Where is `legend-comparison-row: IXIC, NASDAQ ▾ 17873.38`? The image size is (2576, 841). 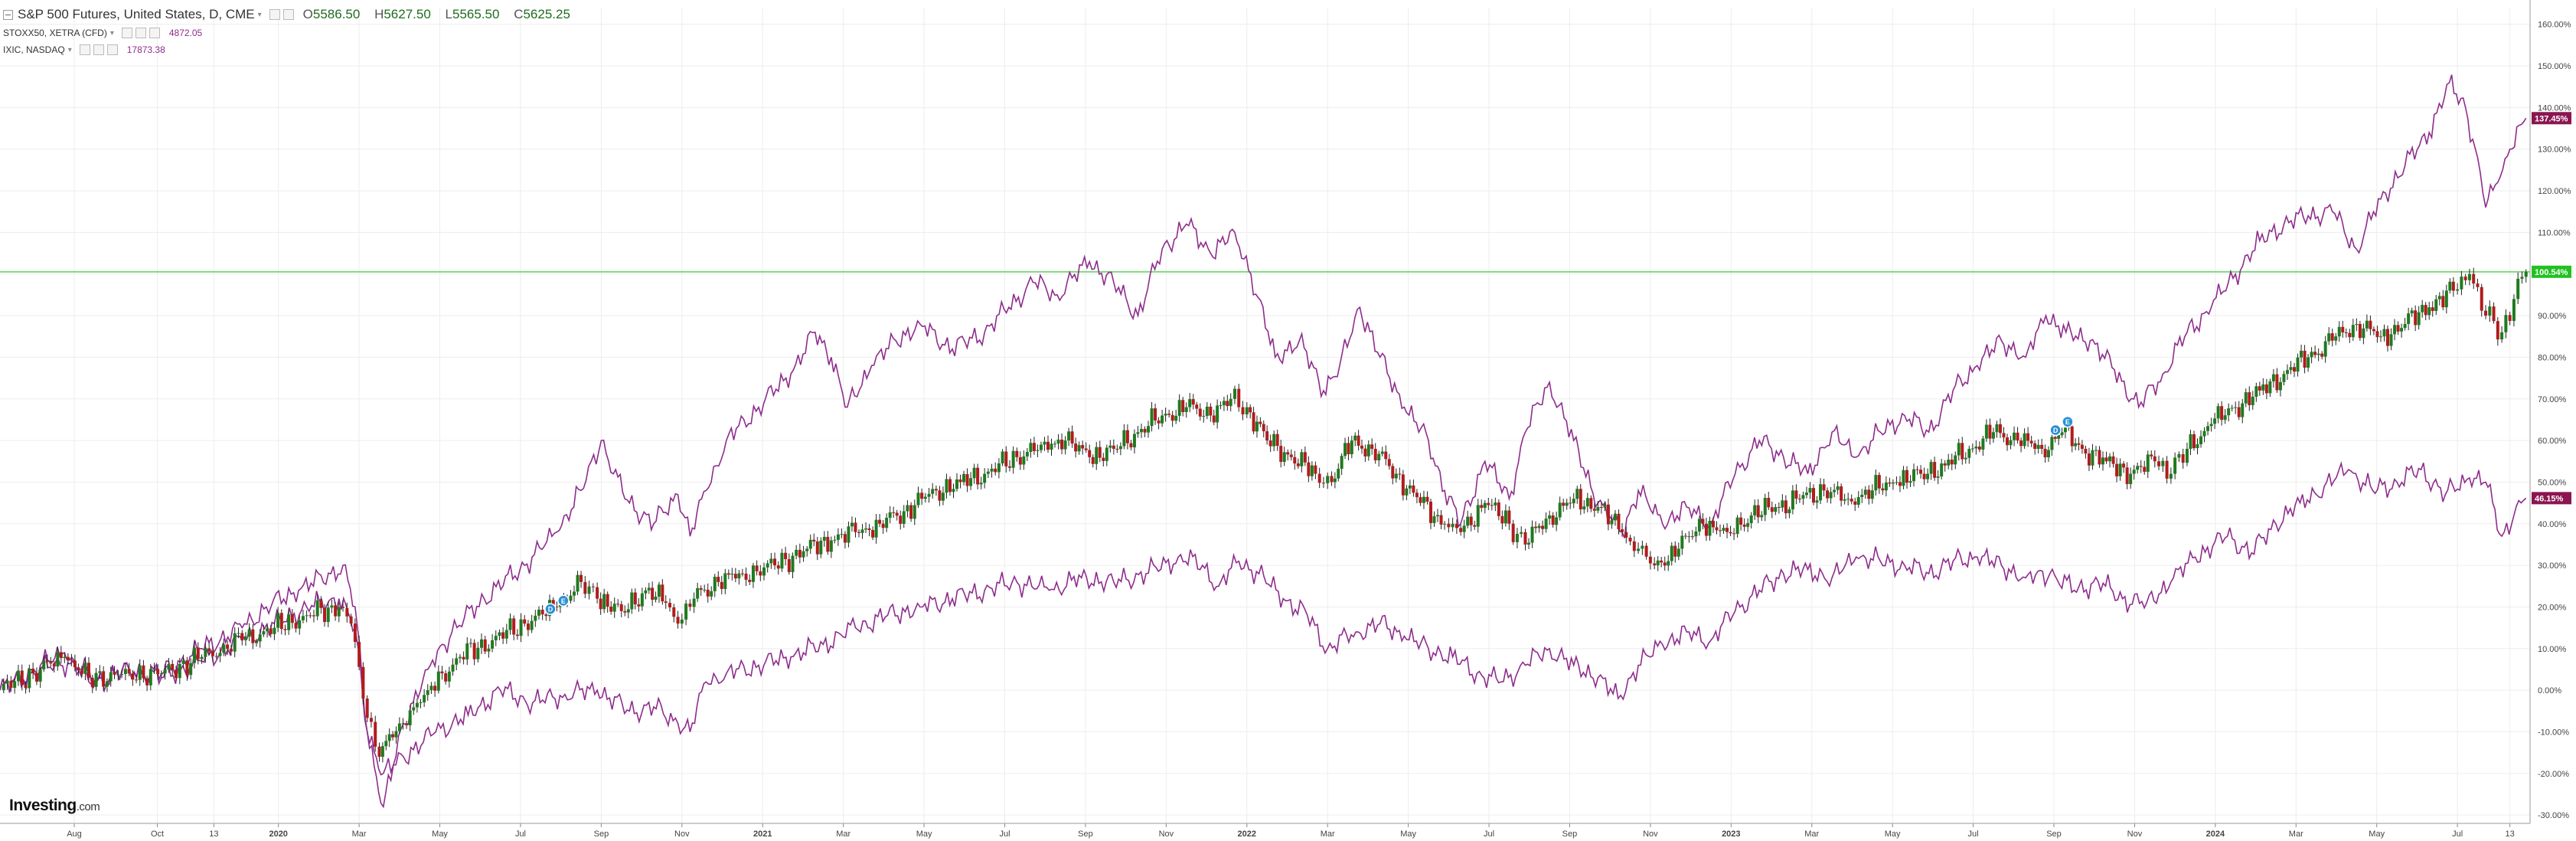 legend-comparison-row: IXIC, NASDAQ ▾ 17873.38 is located at coordinates (292, 50).